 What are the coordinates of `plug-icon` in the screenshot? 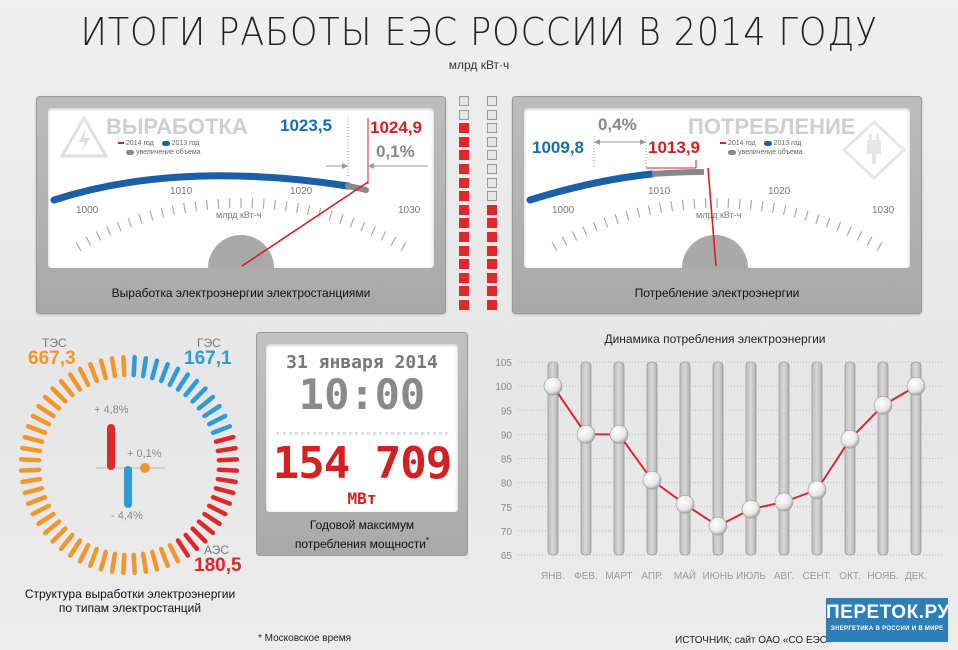 It's located at (874, 150).